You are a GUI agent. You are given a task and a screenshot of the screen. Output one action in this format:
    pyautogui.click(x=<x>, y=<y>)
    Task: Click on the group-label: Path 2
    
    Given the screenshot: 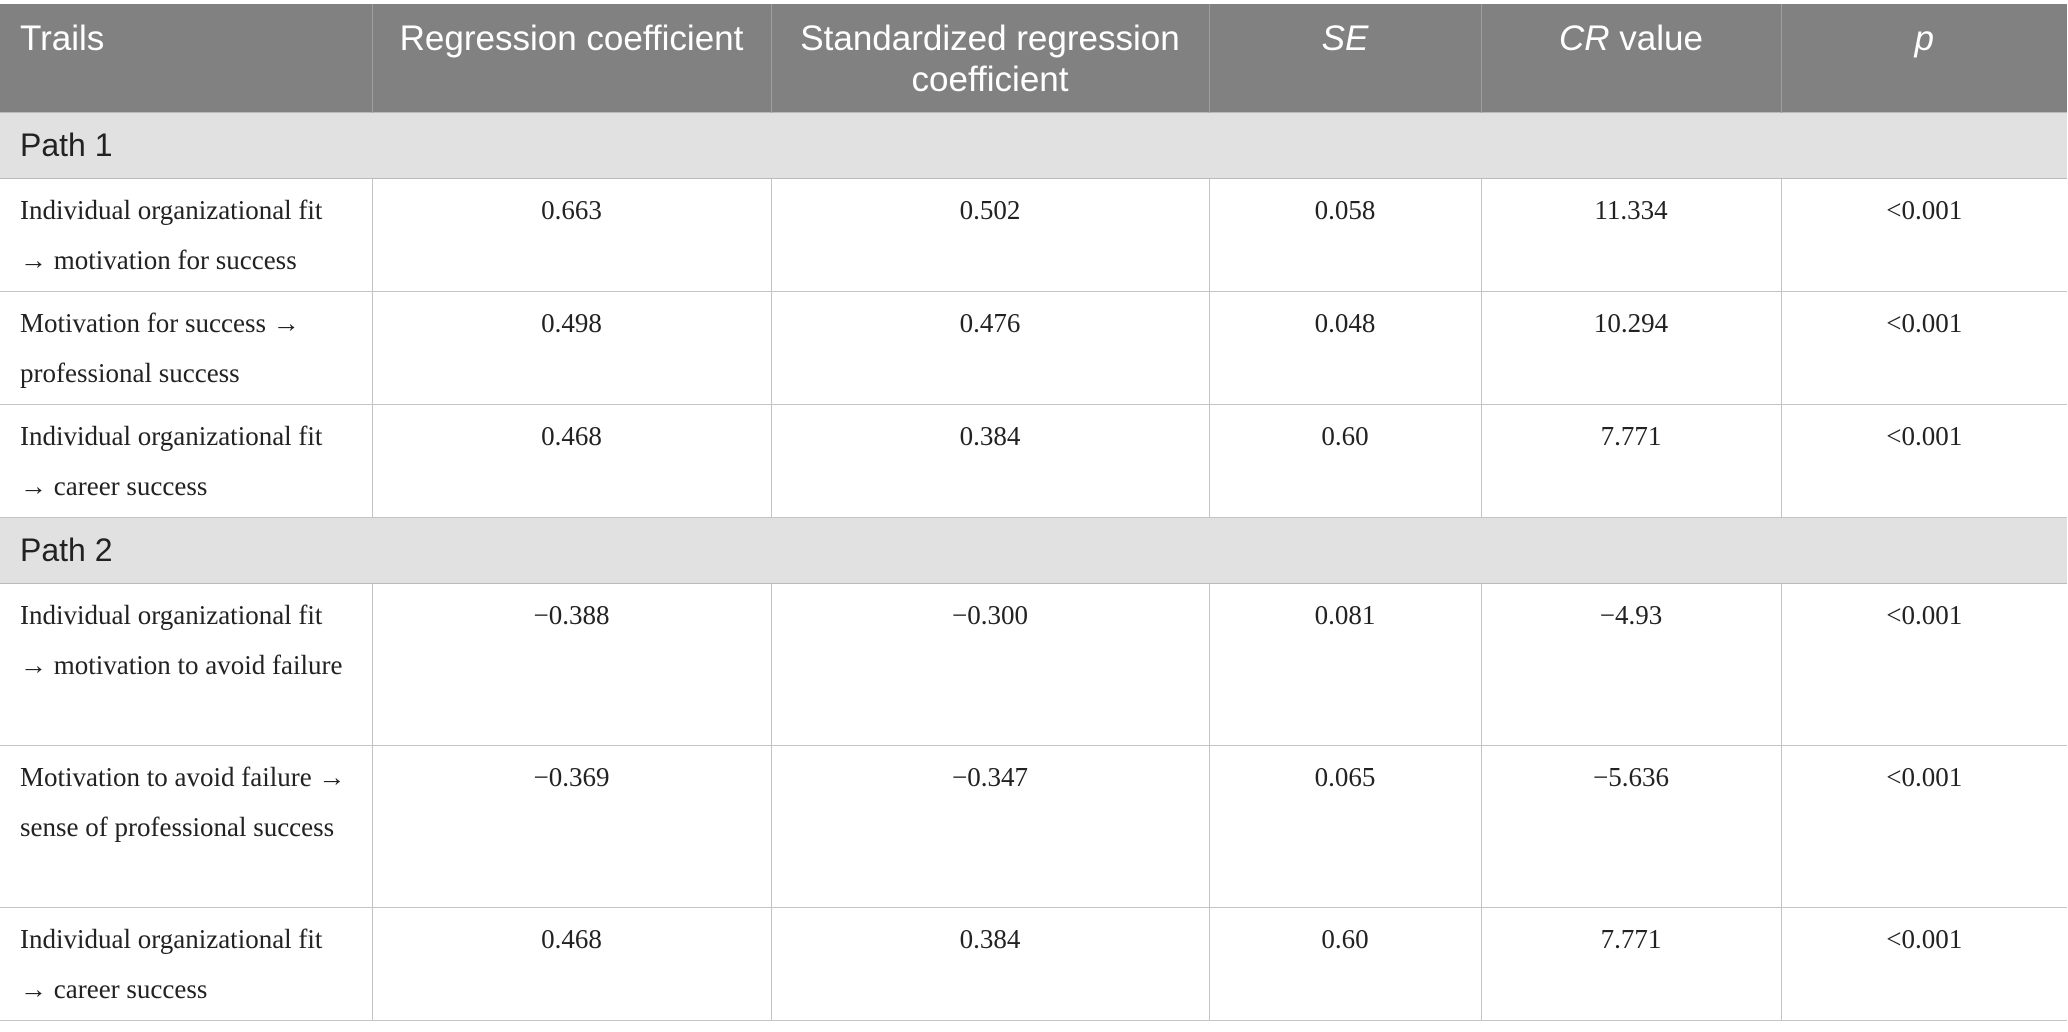 What is the action you would take?
    pyautogui.click(x=1033, y=550)
    